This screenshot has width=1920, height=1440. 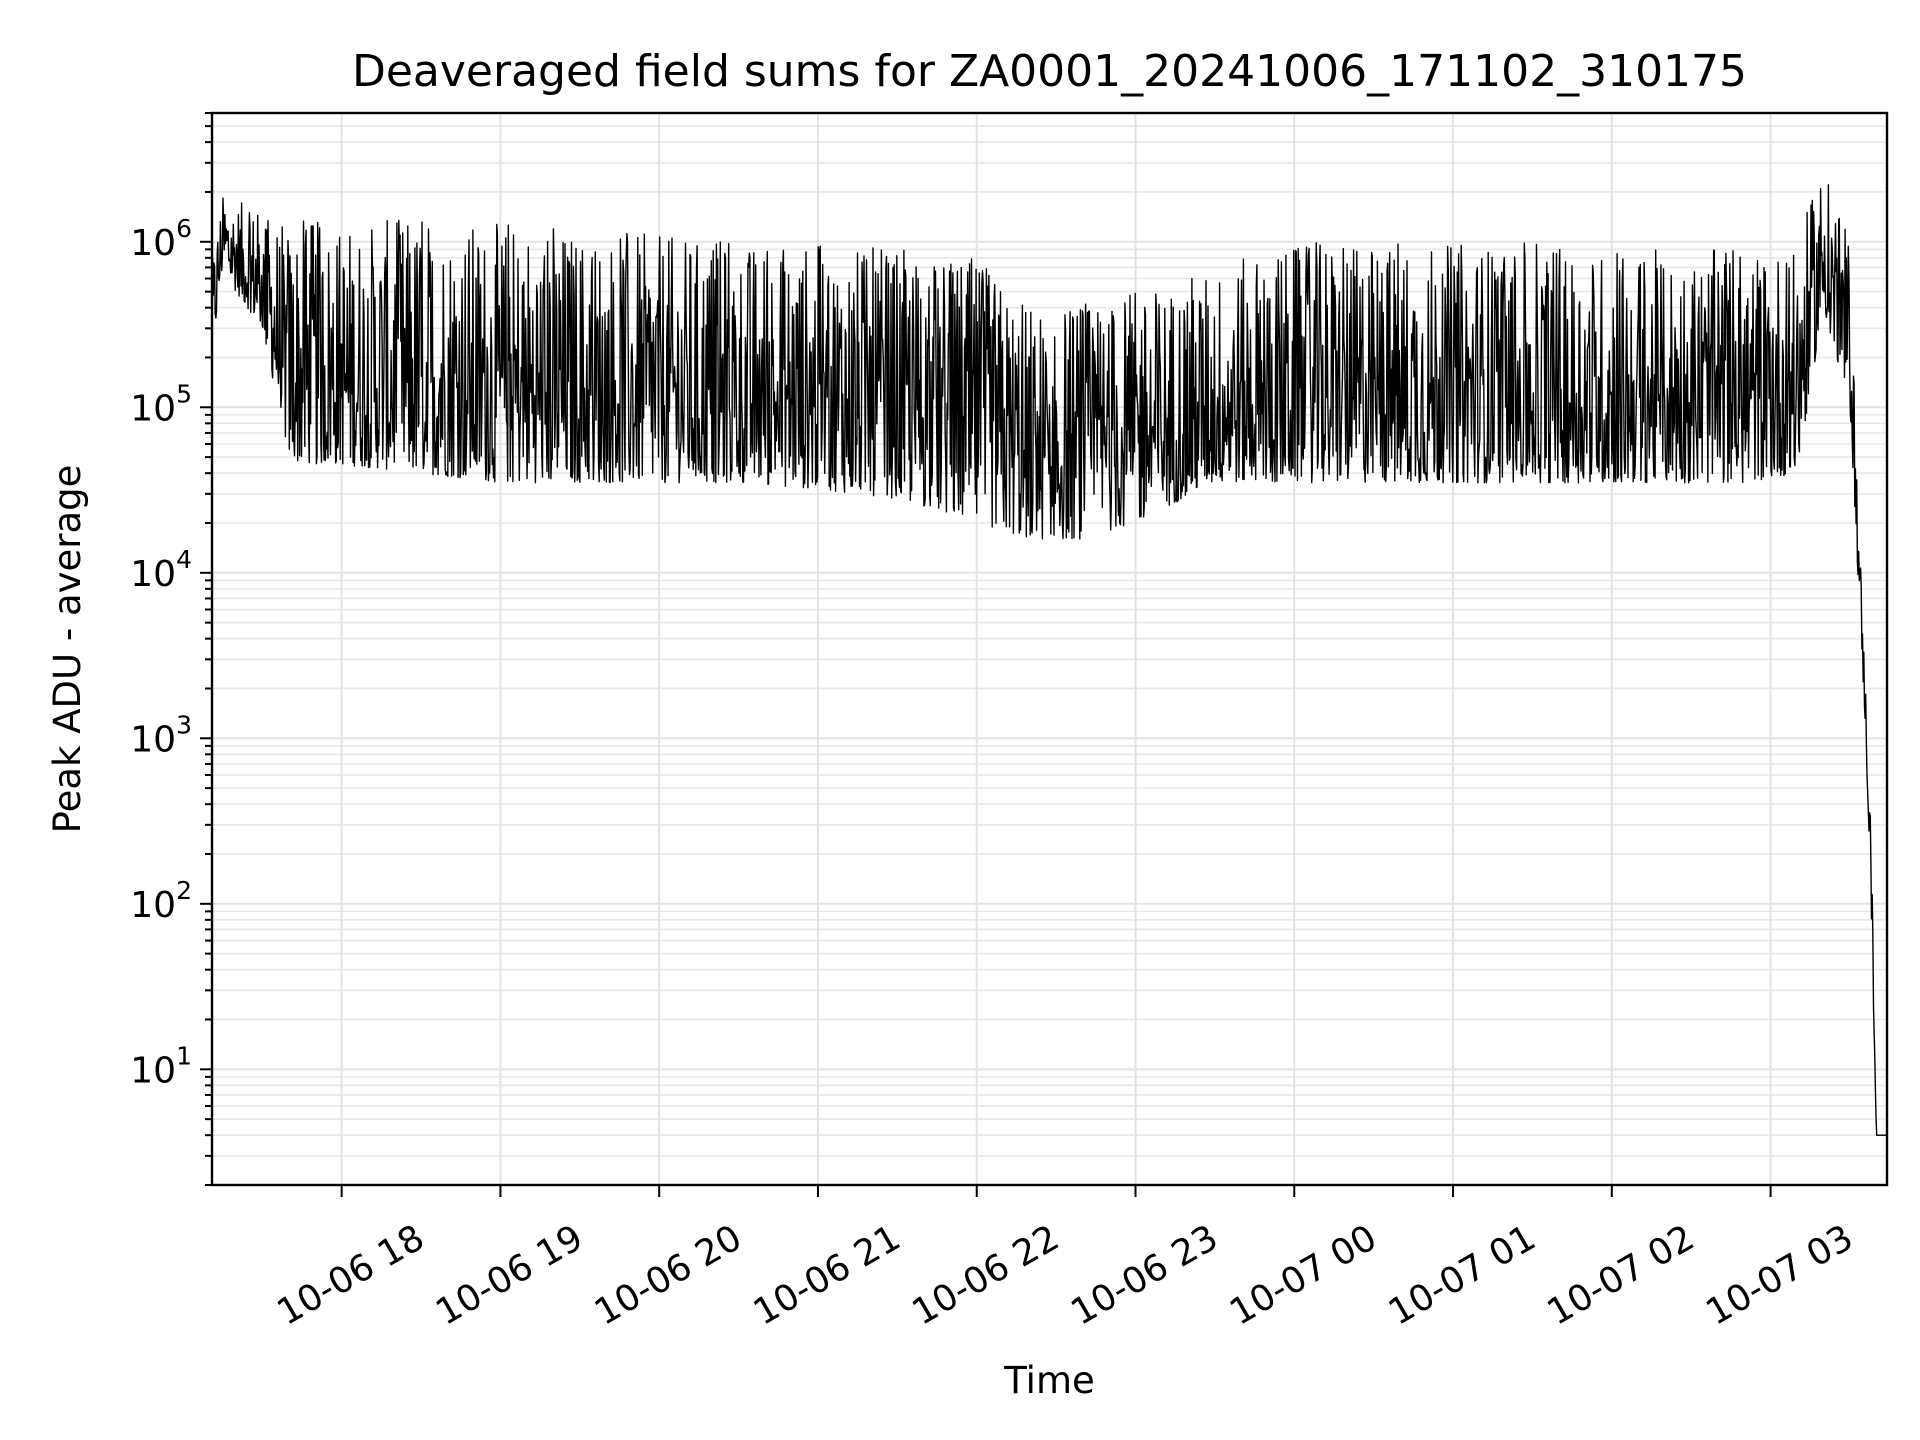 What do you see at coordinates (67, 649) in the screenshot?
I see `y-axis-label: Peak ADU - average` at bounding box center [67, 649].